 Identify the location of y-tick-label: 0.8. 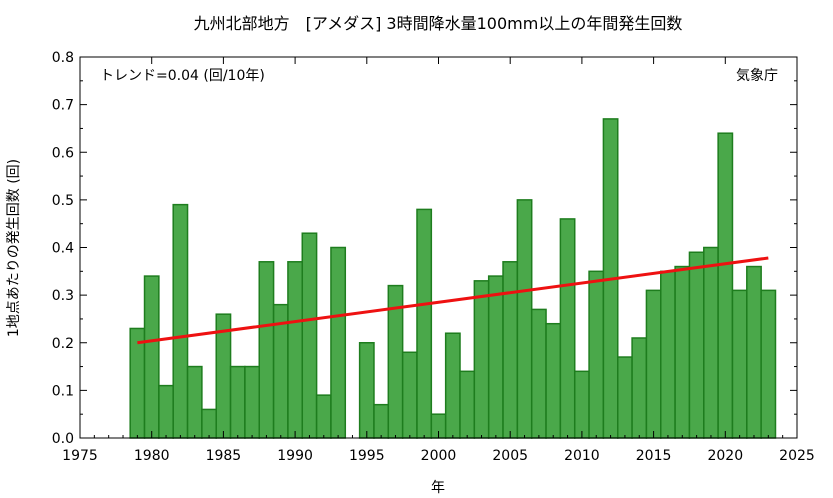
(63, 58).